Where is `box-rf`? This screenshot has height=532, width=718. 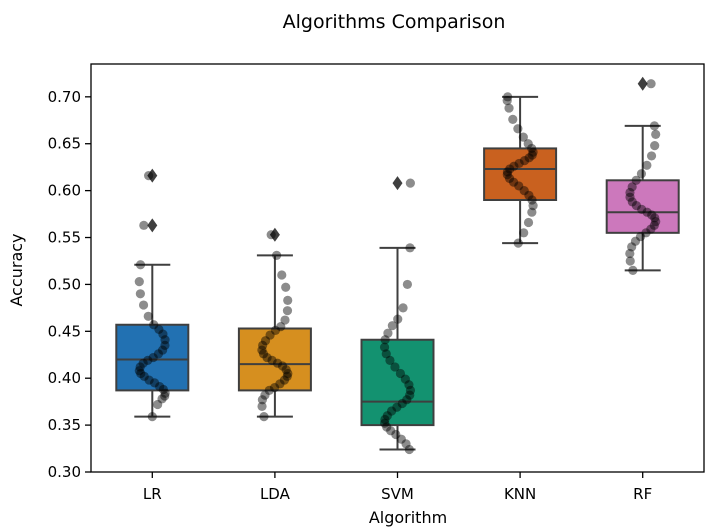
box-rf is located at coordinates (642, 206).